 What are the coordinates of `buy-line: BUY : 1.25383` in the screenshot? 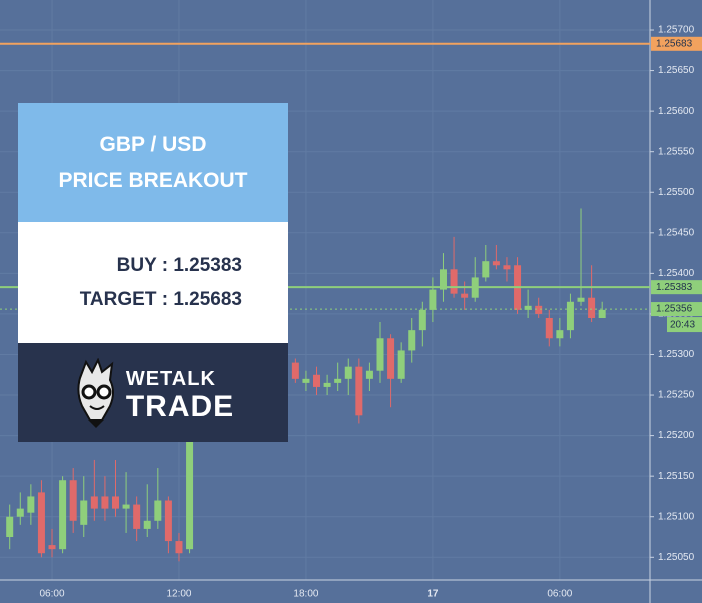 It's located at (179, 265).